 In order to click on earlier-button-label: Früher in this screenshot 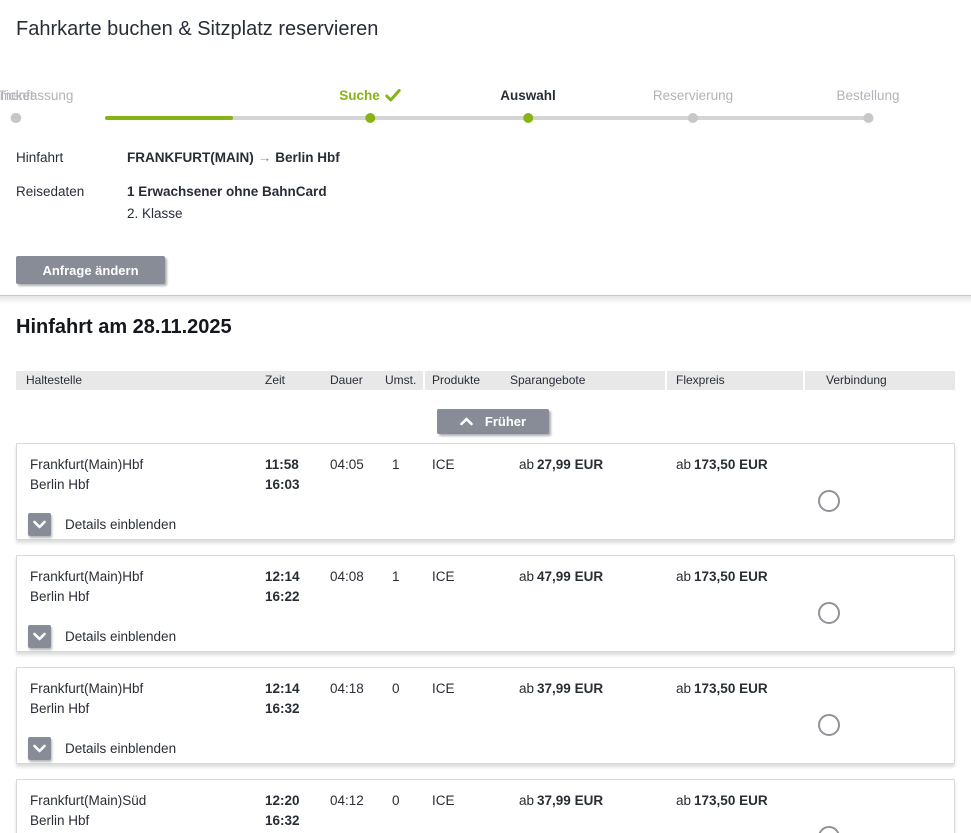, I will do `click(505, 421)`.